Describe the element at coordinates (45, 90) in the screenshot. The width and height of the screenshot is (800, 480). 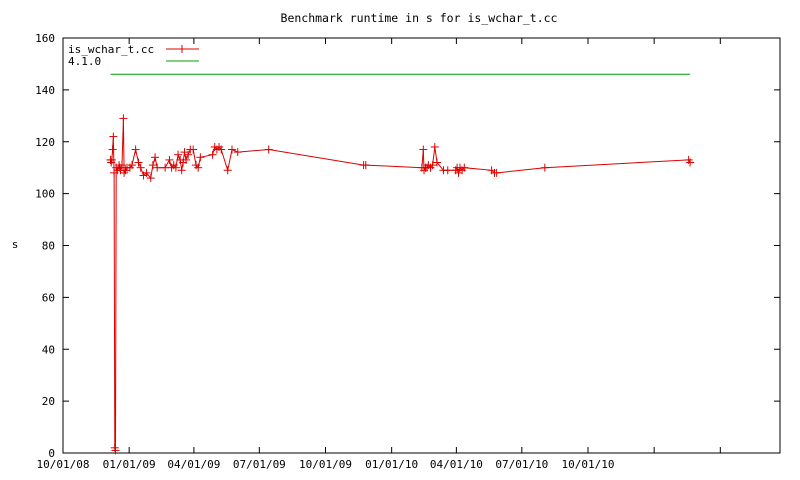
I see `y-tick-label-7: 140` at that location.